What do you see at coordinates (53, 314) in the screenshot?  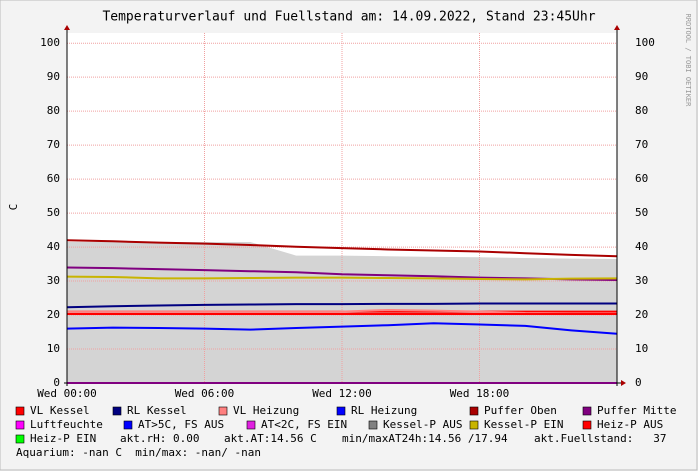 I see `y-tick-label: 20` at bounding box center [53, 314].